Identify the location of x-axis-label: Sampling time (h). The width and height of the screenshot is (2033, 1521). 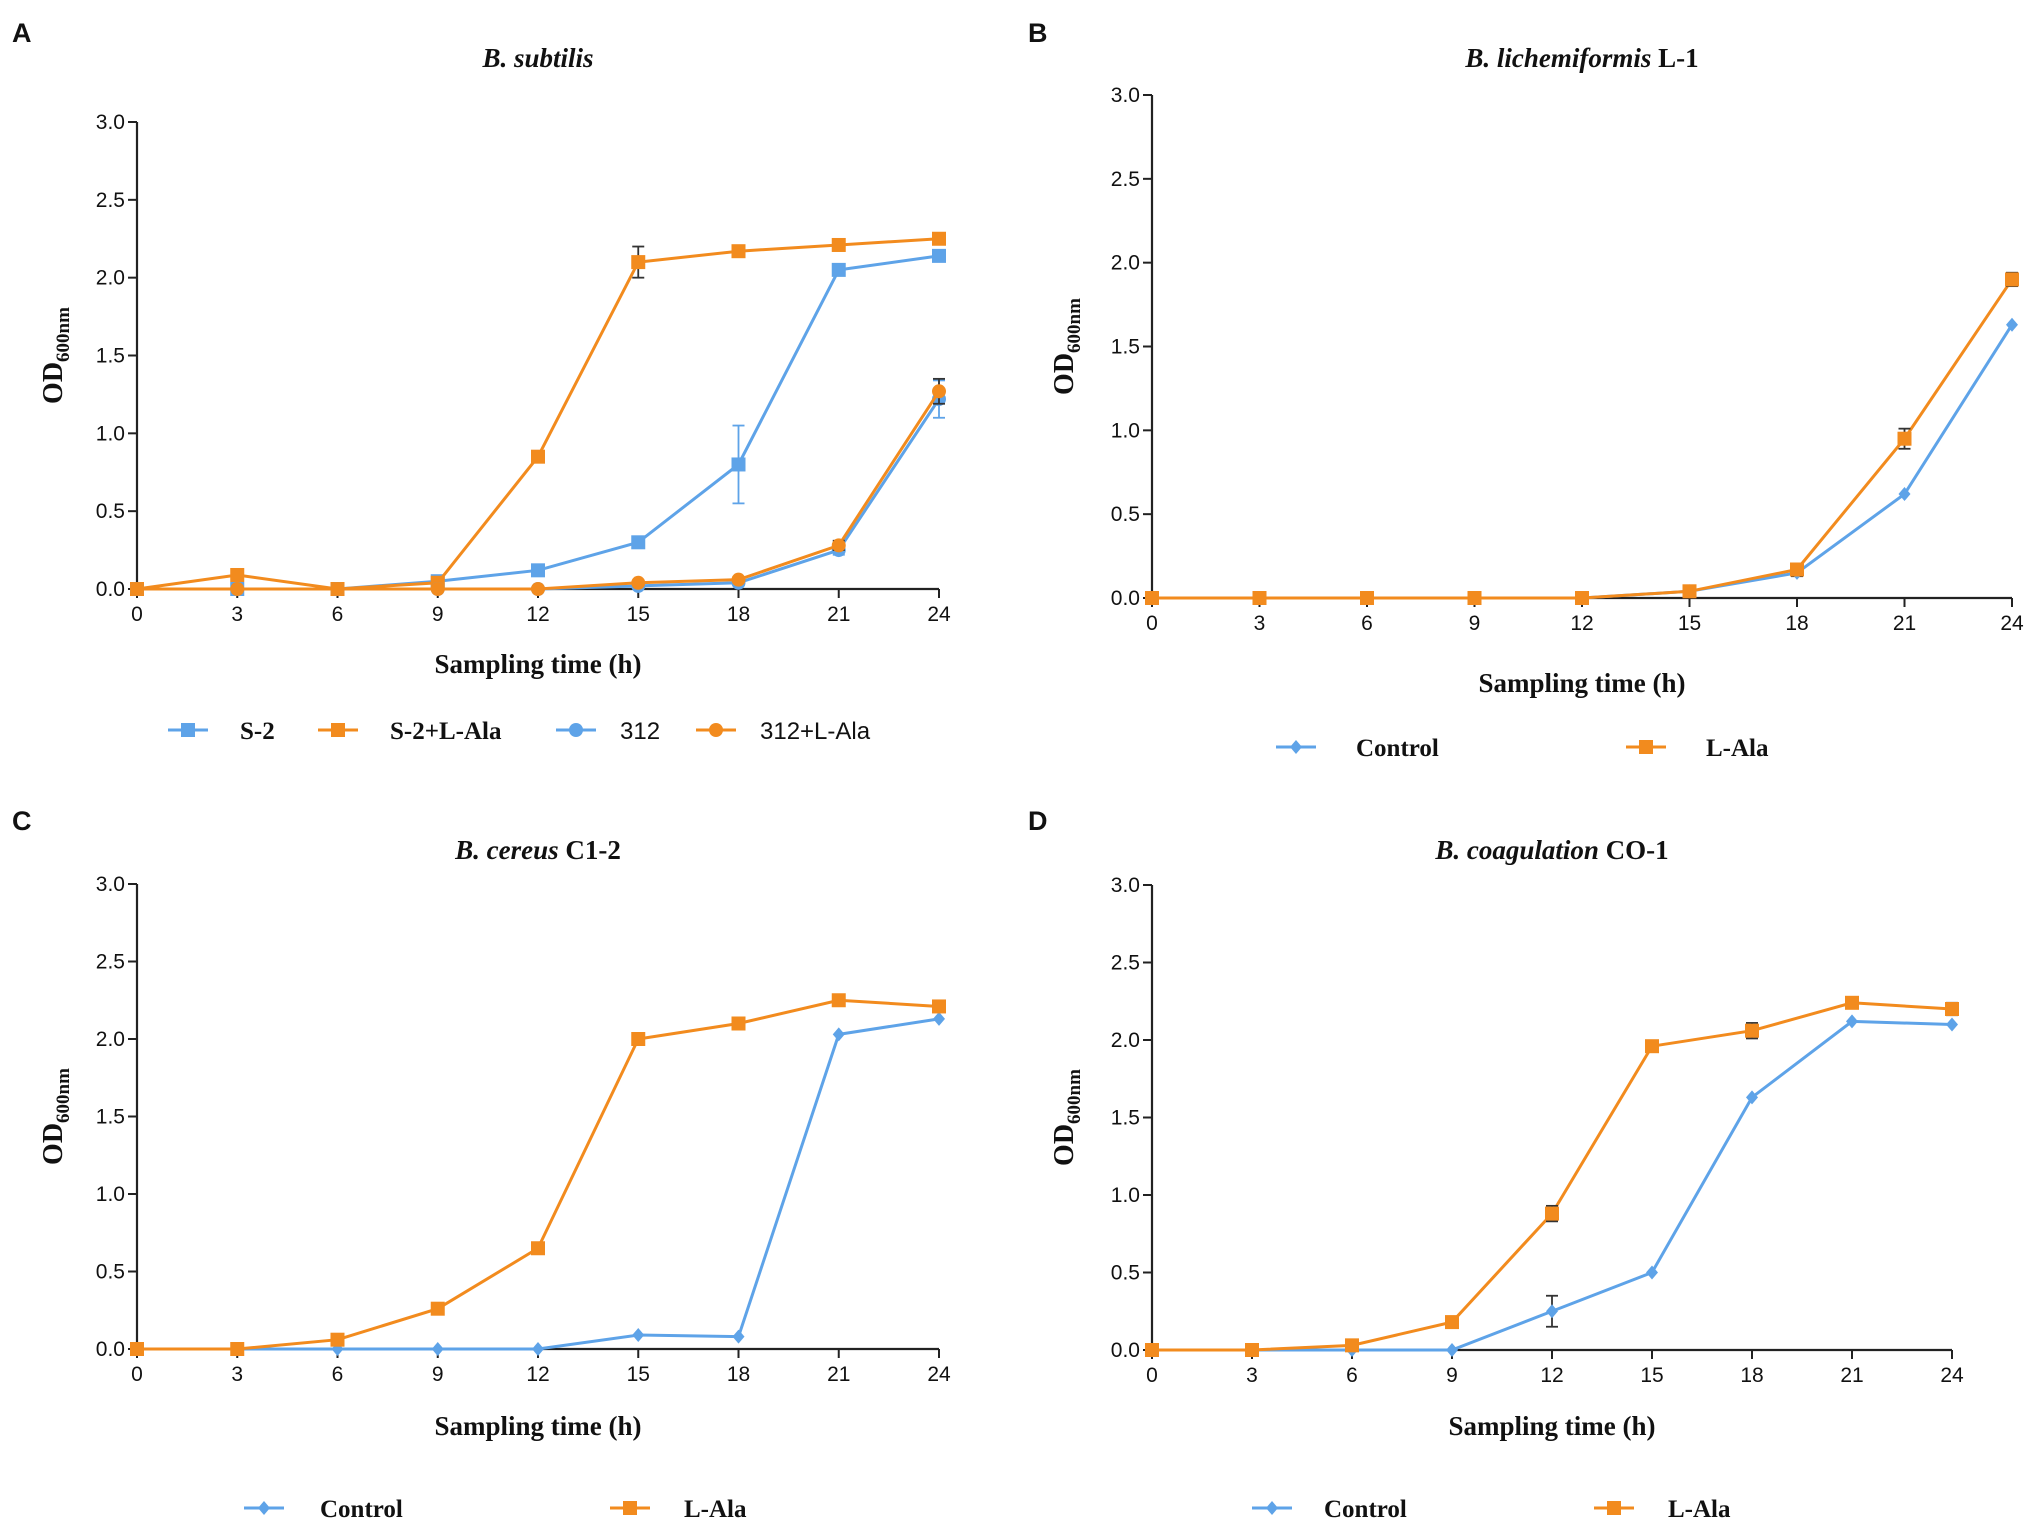
(537, 1426).